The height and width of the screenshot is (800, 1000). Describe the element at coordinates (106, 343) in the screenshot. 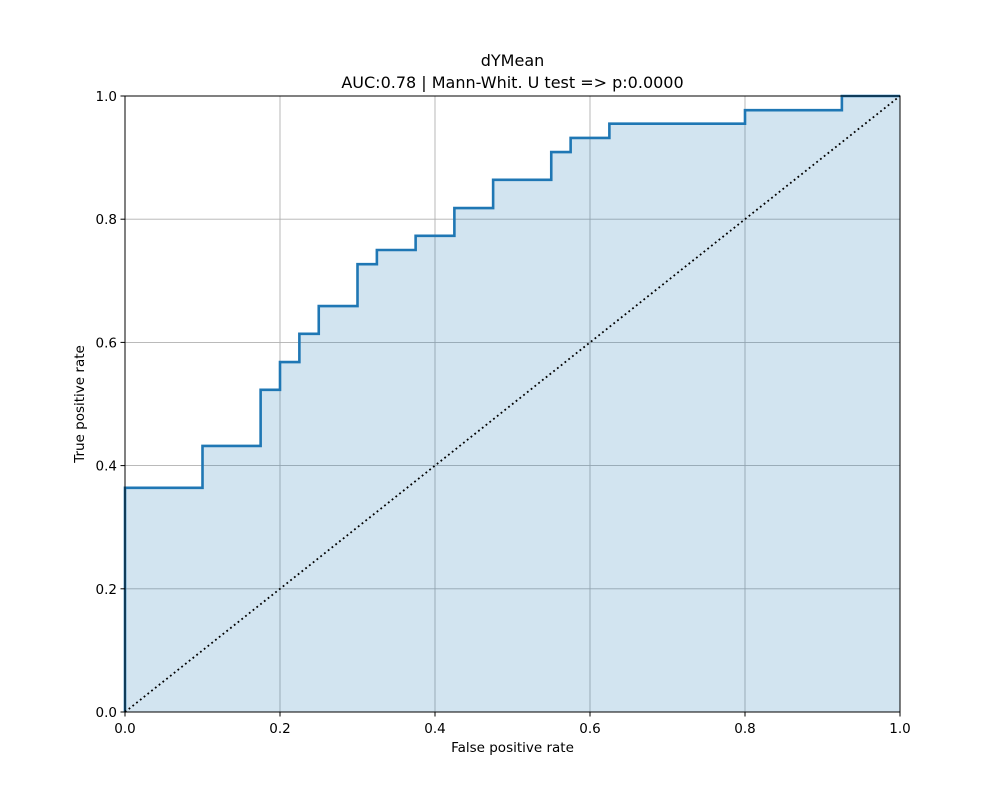

I see `y-tick-label: 0.6` at that location.